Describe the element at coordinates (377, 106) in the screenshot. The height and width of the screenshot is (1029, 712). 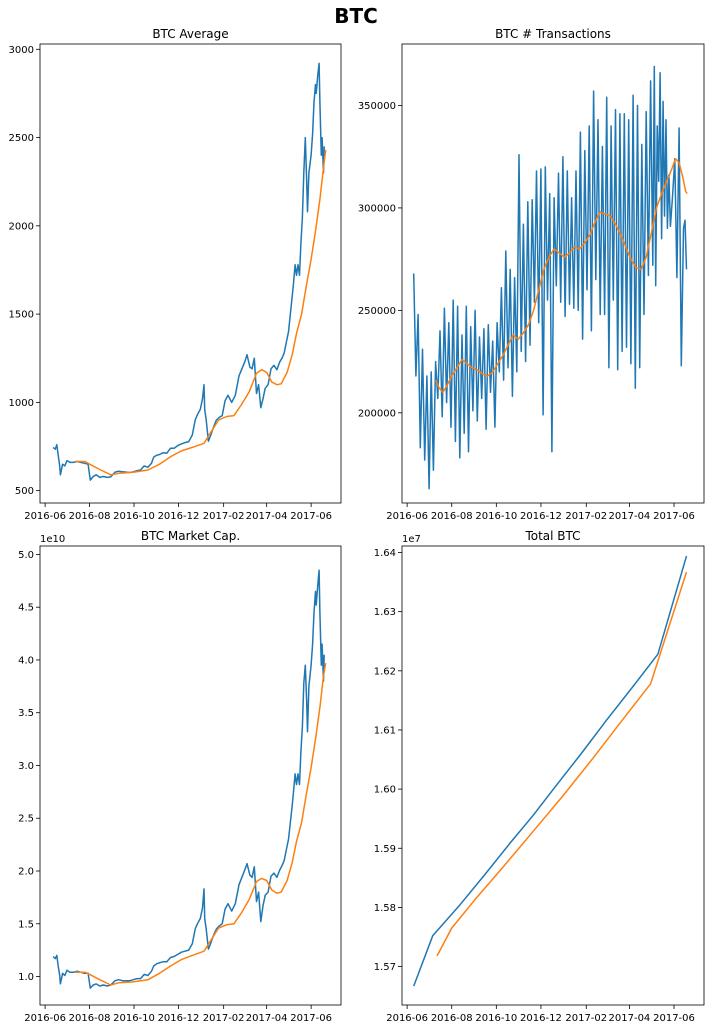
I see `y-tick-label: 350000` at that location.